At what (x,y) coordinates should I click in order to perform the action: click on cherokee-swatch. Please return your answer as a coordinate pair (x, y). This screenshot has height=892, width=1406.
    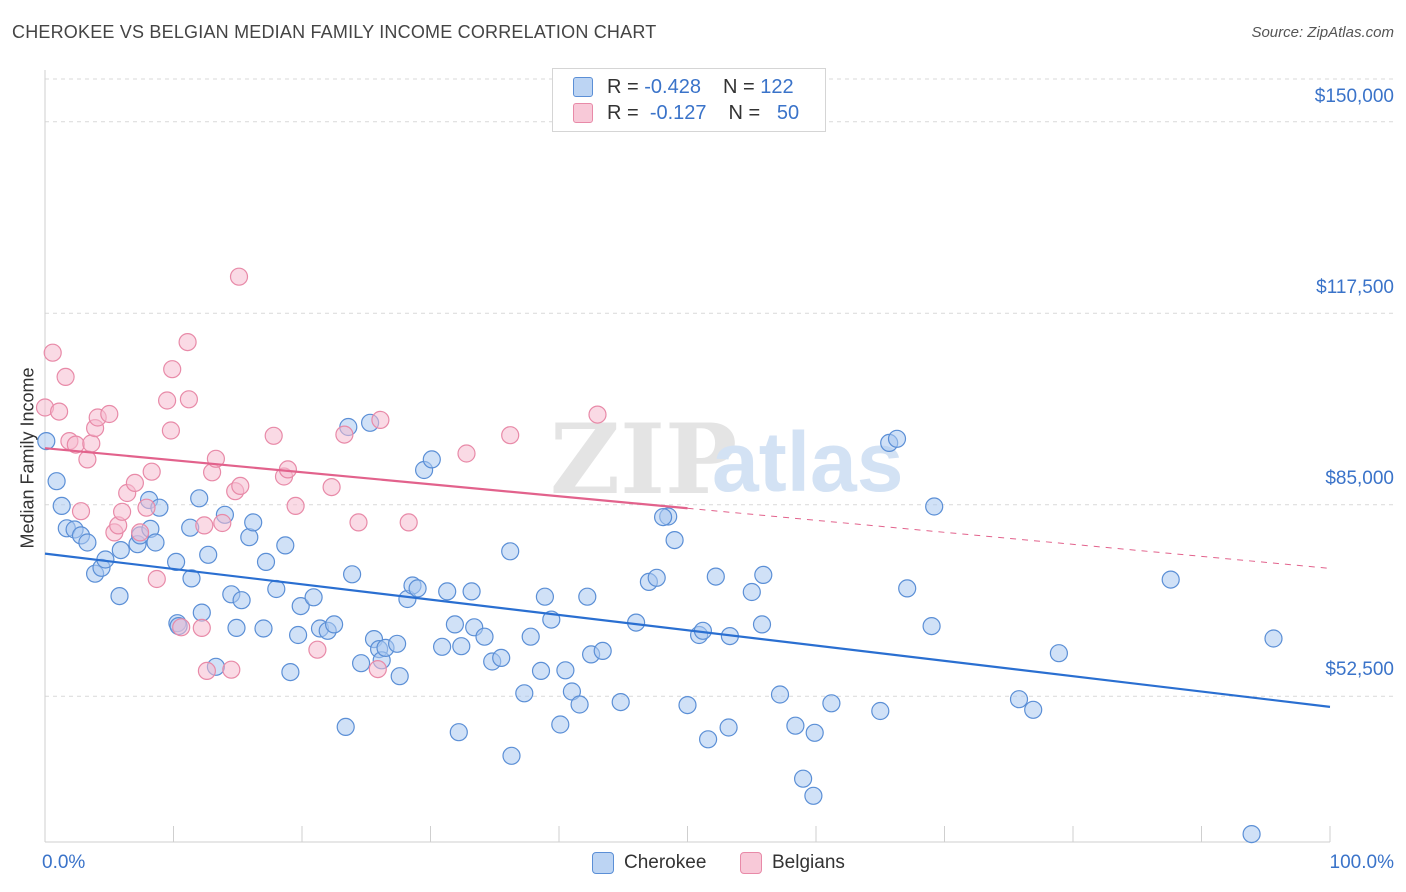
    Looking at the image, I should click on (583, 87).